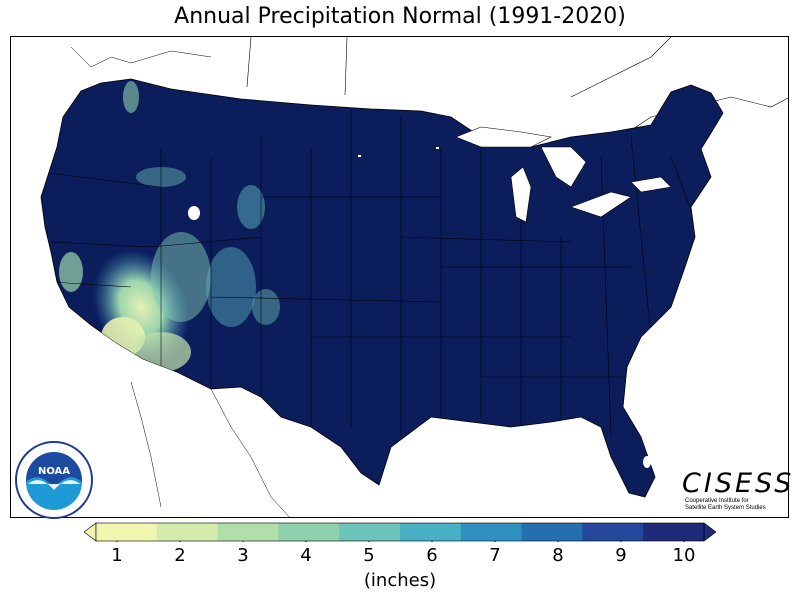  What do you see at coordinates (306, 555) in the screenshot?
I see `colorbar-tick-label: 4` at bounding box center [306, 555].